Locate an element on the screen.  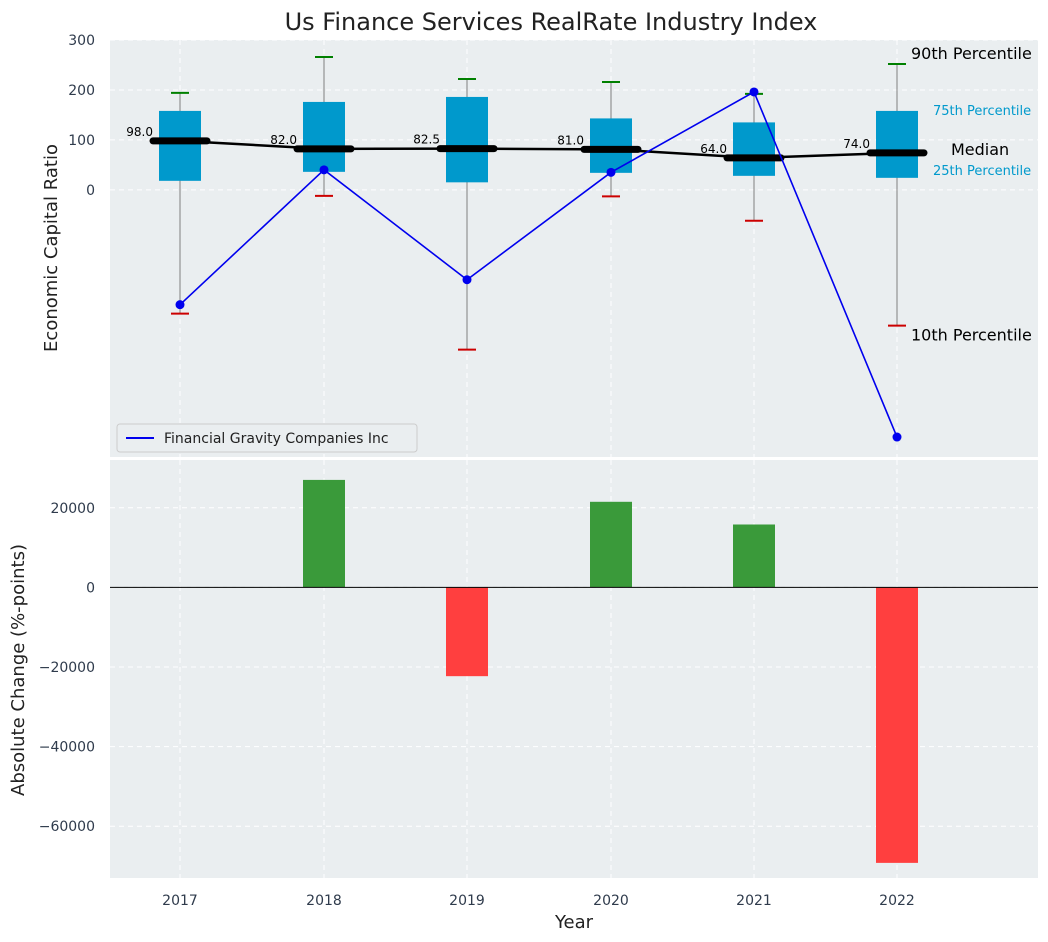
bottom-y-tick-label: 20000 is located at coordinates (72, 509).